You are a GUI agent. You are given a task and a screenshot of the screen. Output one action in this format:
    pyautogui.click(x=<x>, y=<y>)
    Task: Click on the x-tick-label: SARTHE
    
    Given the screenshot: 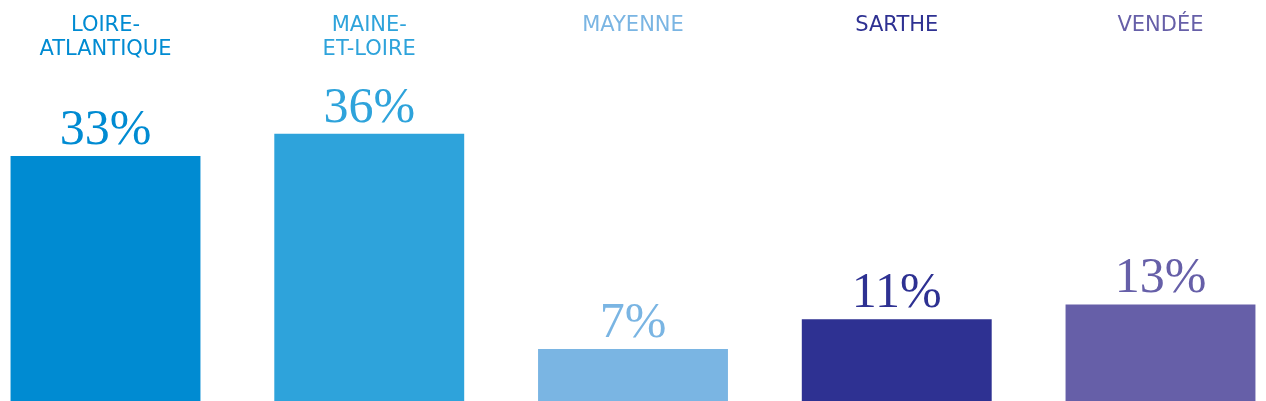 What is the action you would take?
    pyautogui.click(x=897, y=24)
    